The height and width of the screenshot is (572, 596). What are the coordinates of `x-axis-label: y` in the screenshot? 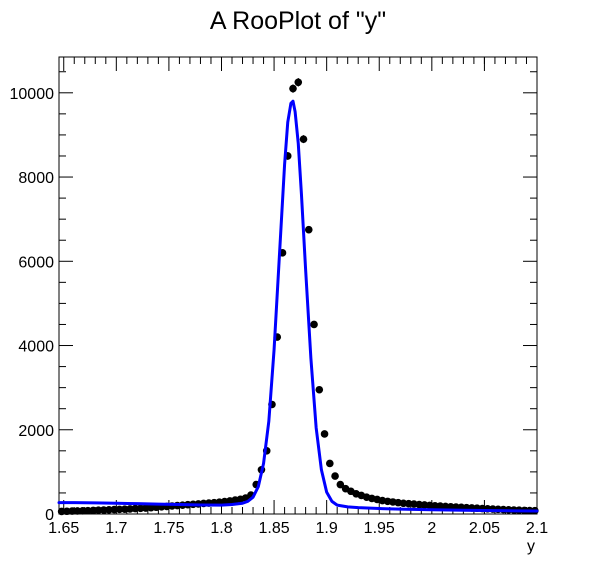 It's located at (531, 546).